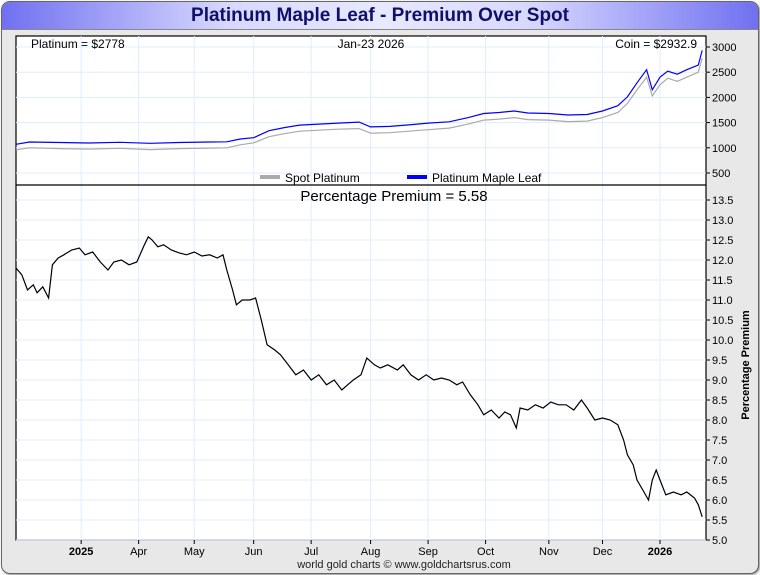 The height and width of the screenshot is (575, 760). Describe the element at coordinates (417, 177) in the screenshot. I see `legend-swatch-coin` at that location.